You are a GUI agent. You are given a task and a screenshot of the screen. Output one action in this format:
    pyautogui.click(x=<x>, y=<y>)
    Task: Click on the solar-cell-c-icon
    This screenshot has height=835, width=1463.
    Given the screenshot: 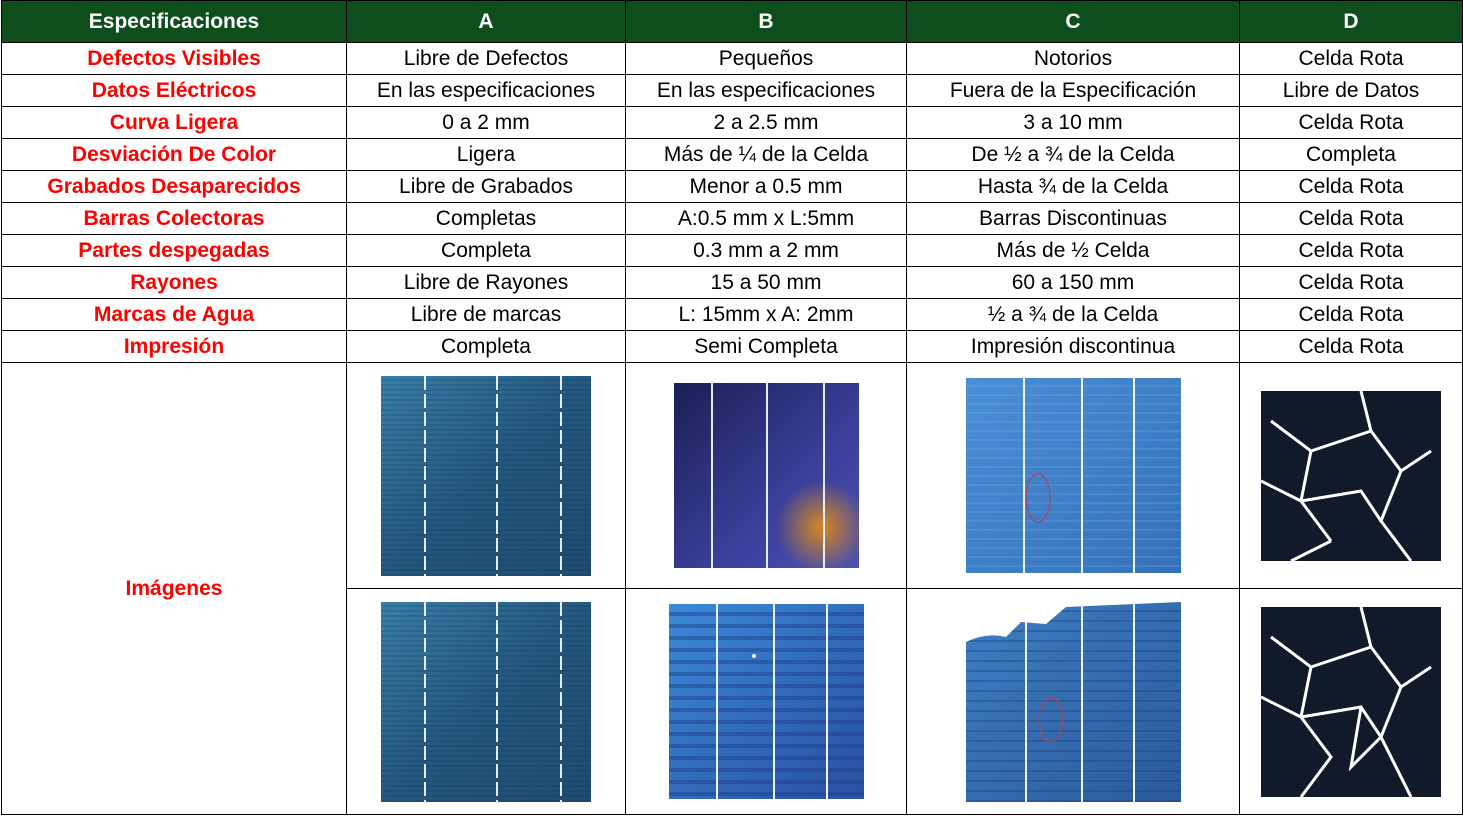 What is the action you would take?
    pyautogui.click(x=1073, y=475)
    